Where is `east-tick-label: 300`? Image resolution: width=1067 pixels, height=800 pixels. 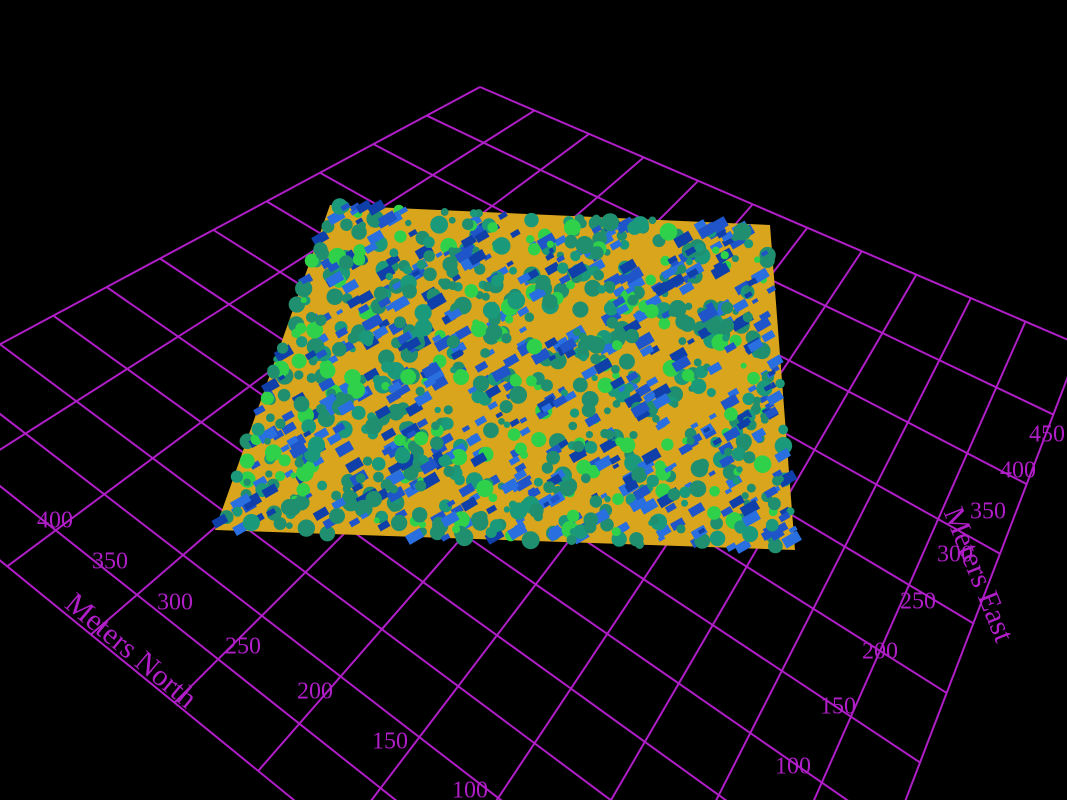
east-tick-label: 300 is located at coordinates (955, 555).